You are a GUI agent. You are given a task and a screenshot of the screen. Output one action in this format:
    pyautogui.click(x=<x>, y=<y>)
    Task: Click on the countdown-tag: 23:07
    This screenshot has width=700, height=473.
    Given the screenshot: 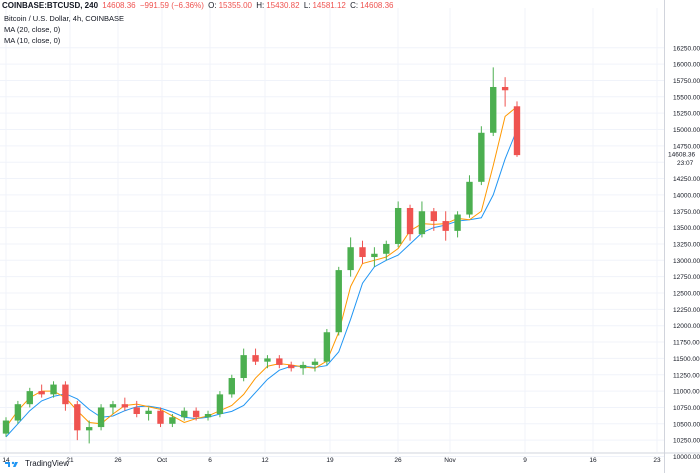 What is the action you would take?
    pyautogui.click(x=685, y=163)
    